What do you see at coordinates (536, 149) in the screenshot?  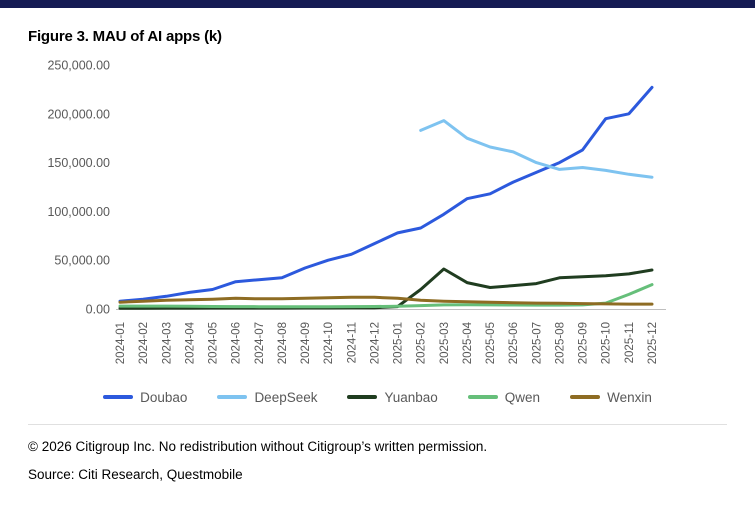 I see `series-line-deepseek` at bounding box center [536, 149].